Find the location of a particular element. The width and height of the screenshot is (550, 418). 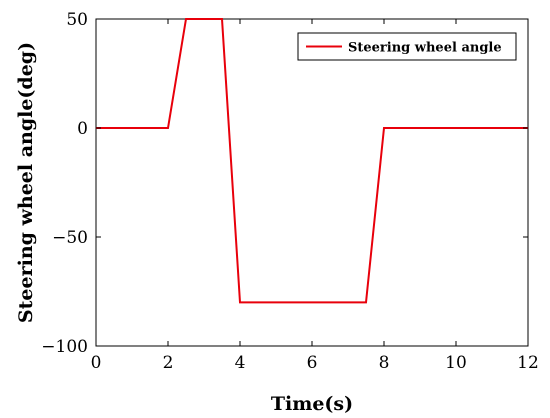

legend: Steering wheel angle is located at coordinates (407, 46).